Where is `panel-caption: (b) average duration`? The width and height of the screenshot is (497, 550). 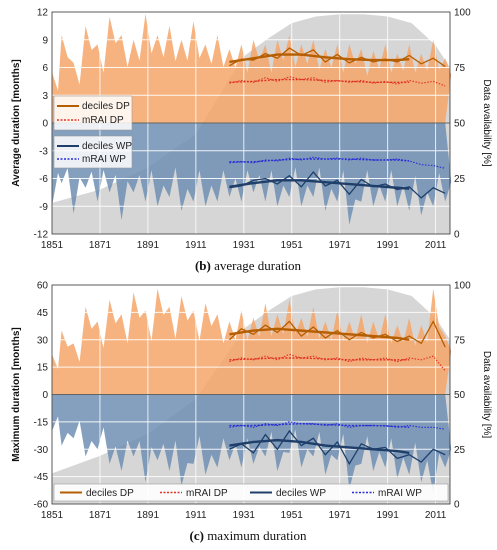
panel-caption: (b) average duration is located at coordinates (248, 265).